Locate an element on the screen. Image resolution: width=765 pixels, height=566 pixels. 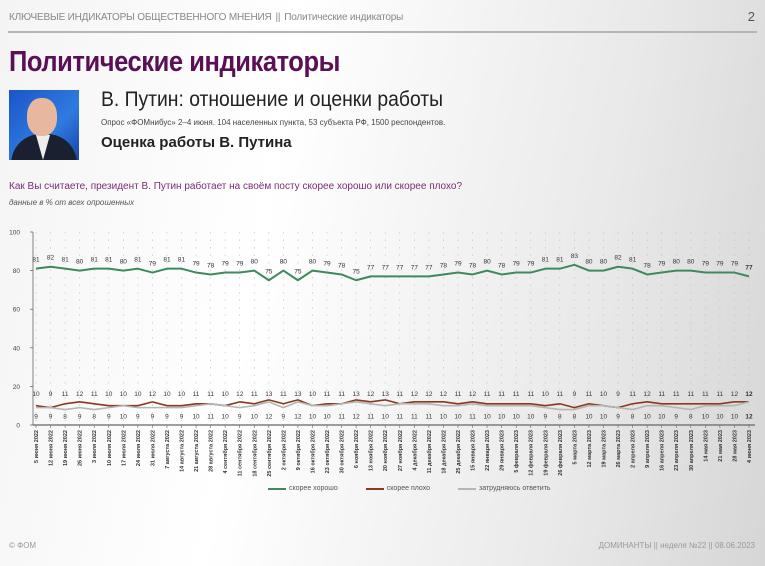
data-label: 83 is located at coordinates (575, 256).